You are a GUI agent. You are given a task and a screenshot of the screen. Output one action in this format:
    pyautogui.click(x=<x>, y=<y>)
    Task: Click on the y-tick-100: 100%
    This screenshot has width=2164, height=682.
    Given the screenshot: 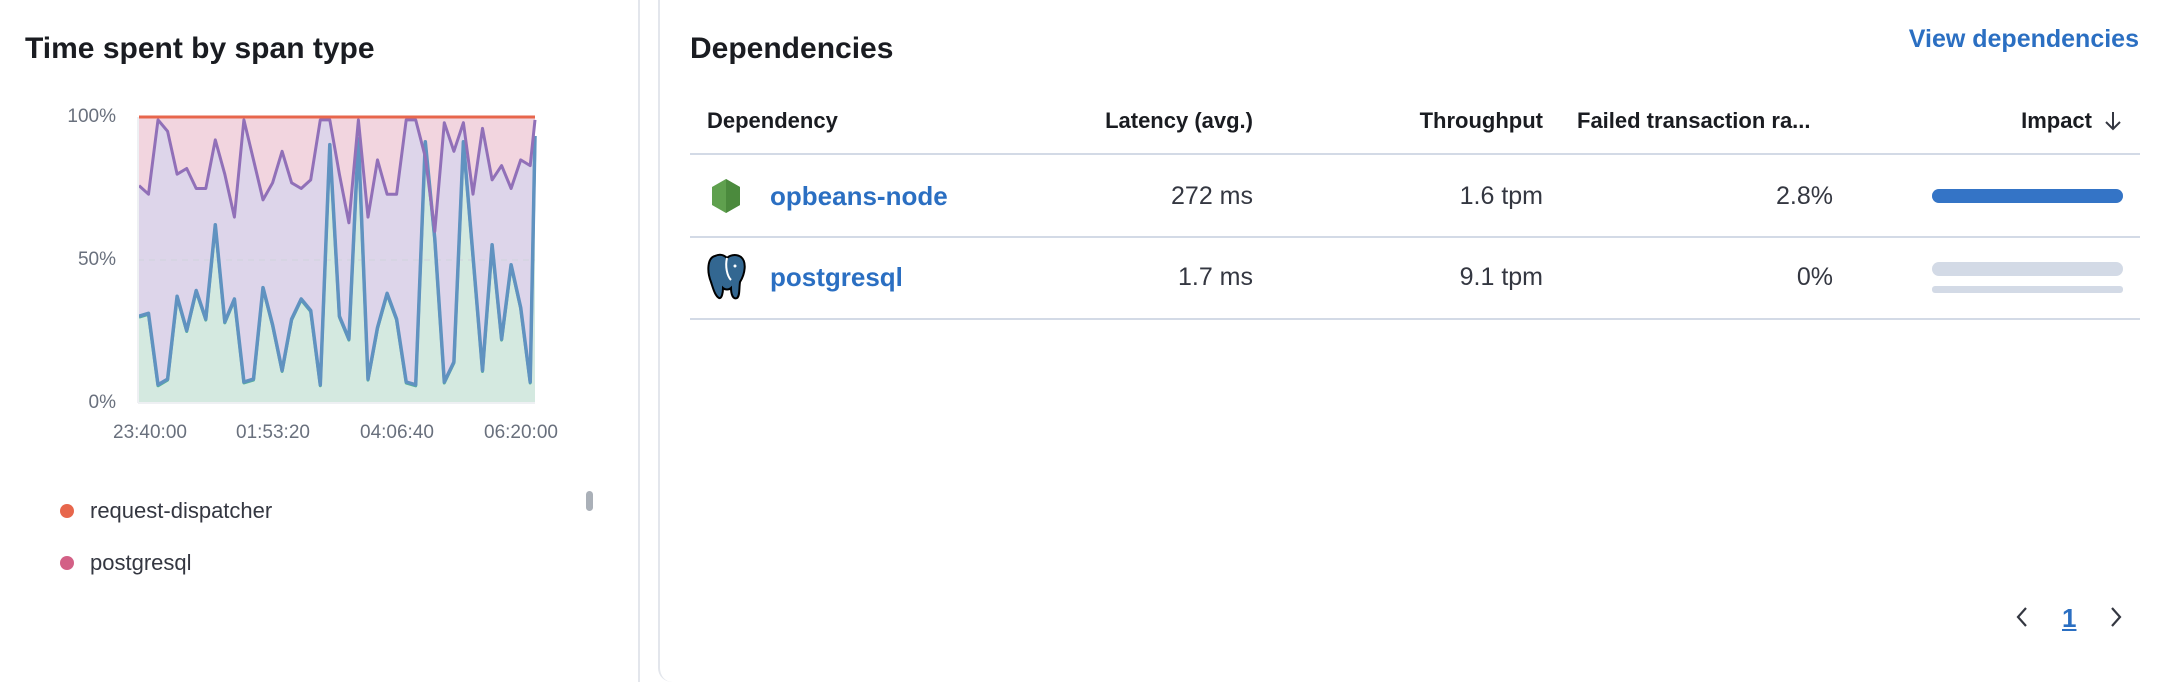 What is the action you would take?
    pyautogui.click(x=91, y=116)
    